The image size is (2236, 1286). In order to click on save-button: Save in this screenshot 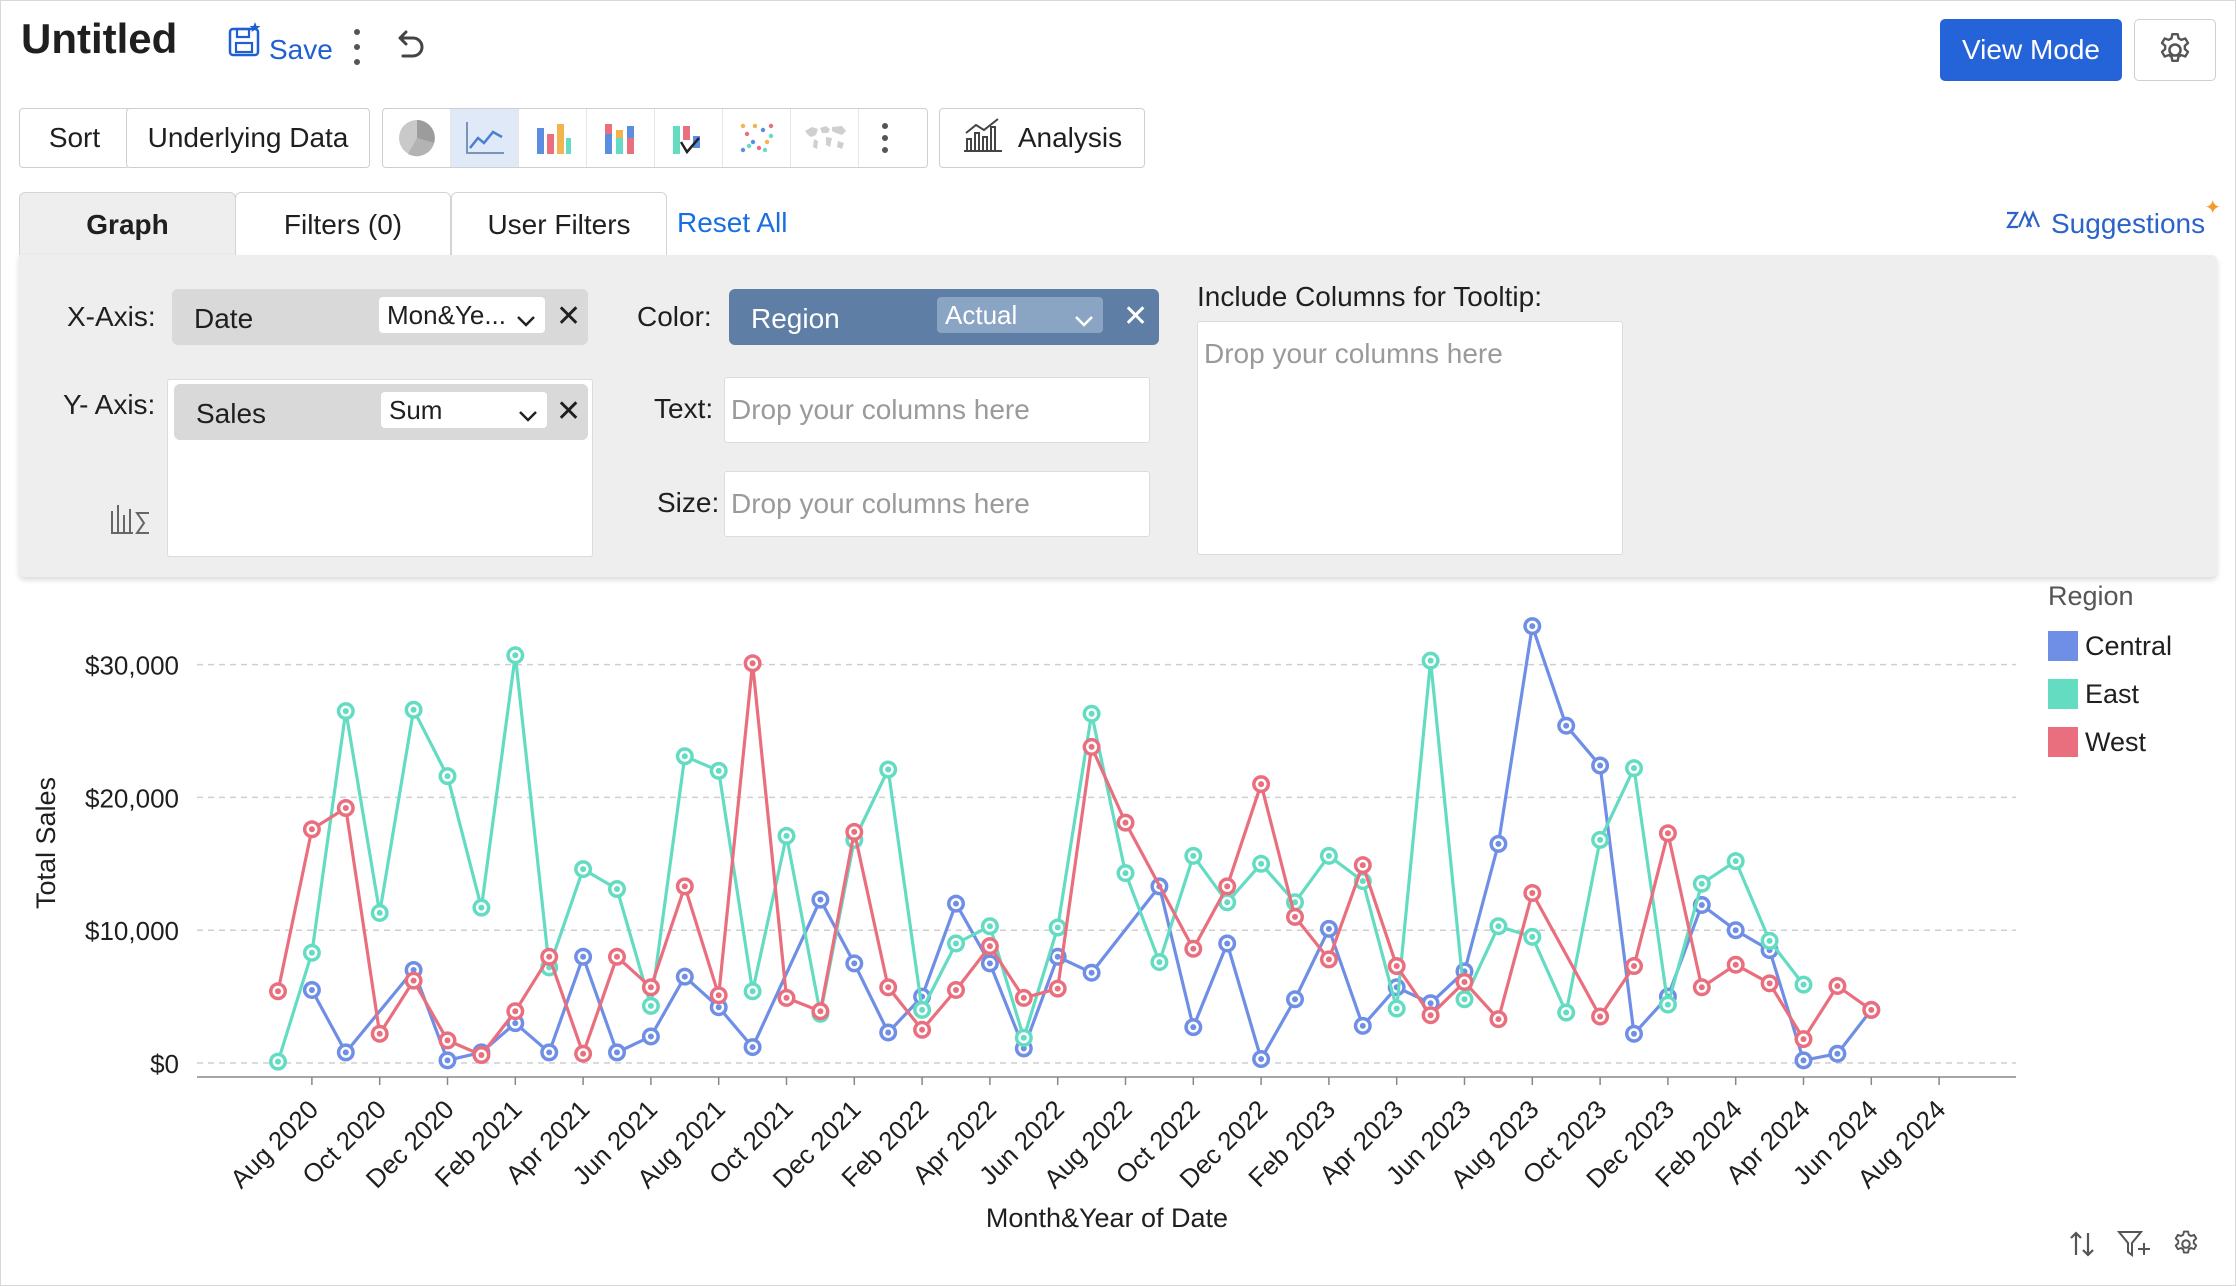, I will do `click(280, 43)`.